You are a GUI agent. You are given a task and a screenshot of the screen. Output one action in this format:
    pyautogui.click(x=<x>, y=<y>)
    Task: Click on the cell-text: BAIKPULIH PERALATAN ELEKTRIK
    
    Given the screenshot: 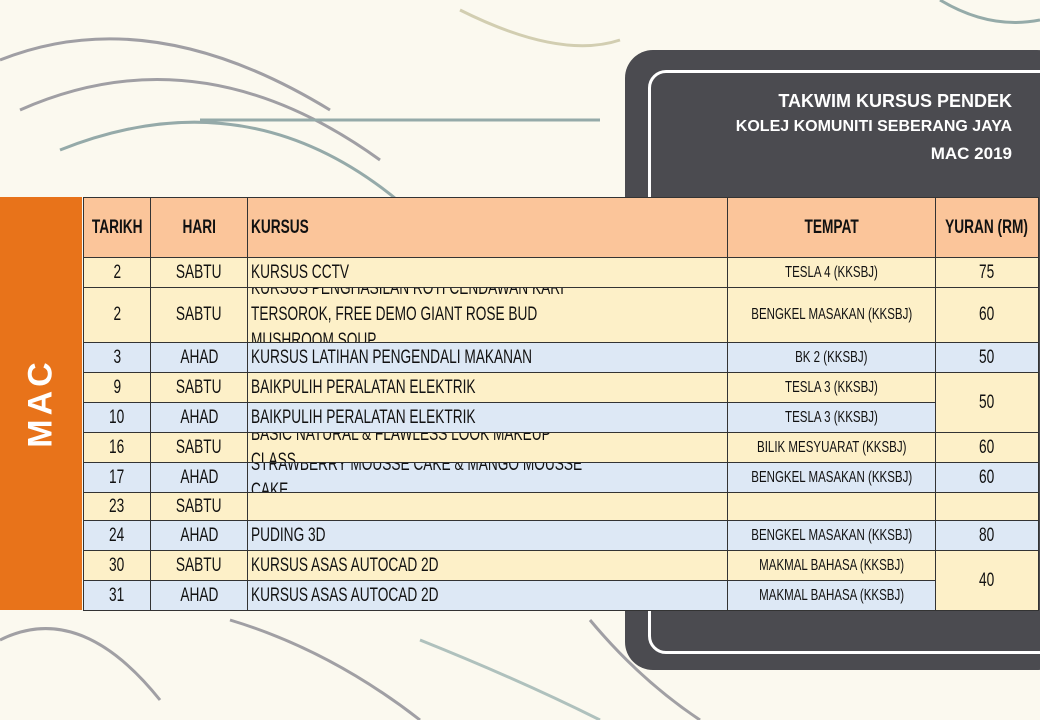 What is the action you would take?
    pyautogui.click(x=363, y=417)
    